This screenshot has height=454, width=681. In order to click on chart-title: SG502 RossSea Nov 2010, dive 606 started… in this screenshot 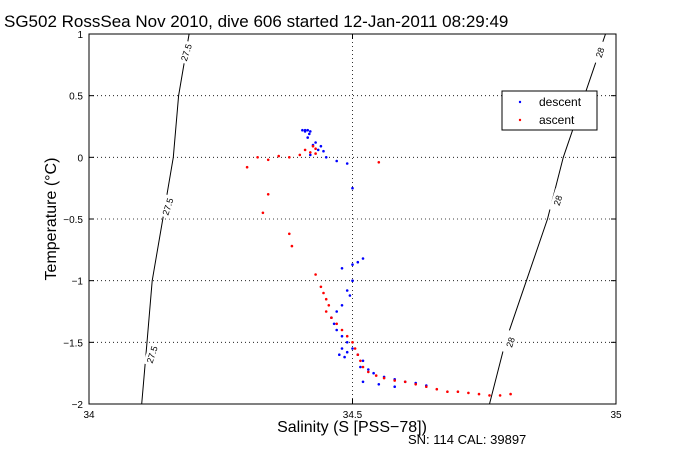, I will do `click(256, 21)`.